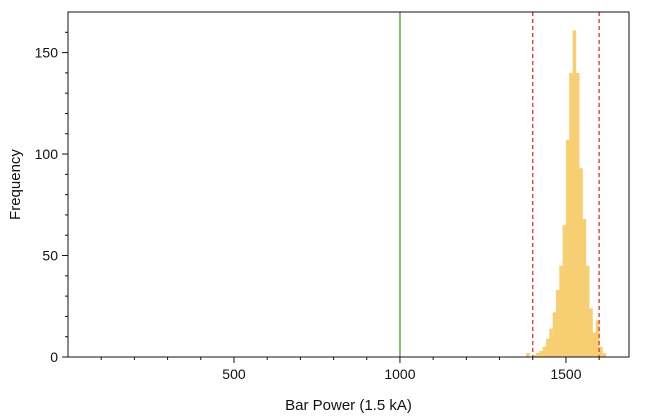 The width and height of the screenshot is (650, 420). I want to click on x-tick-label: 1500, so click(565, 374).